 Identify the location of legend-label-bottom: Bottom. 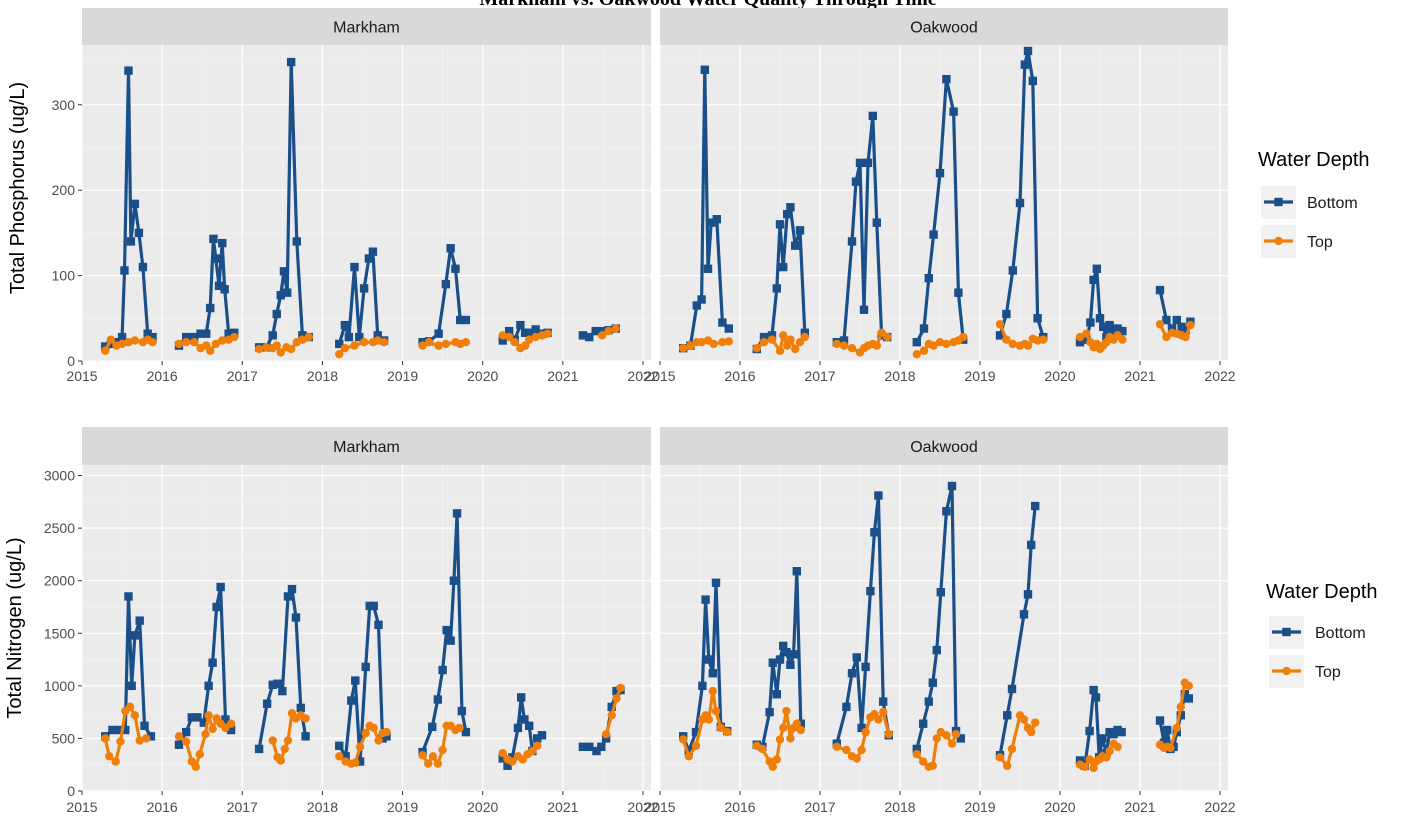
(1340, 633).